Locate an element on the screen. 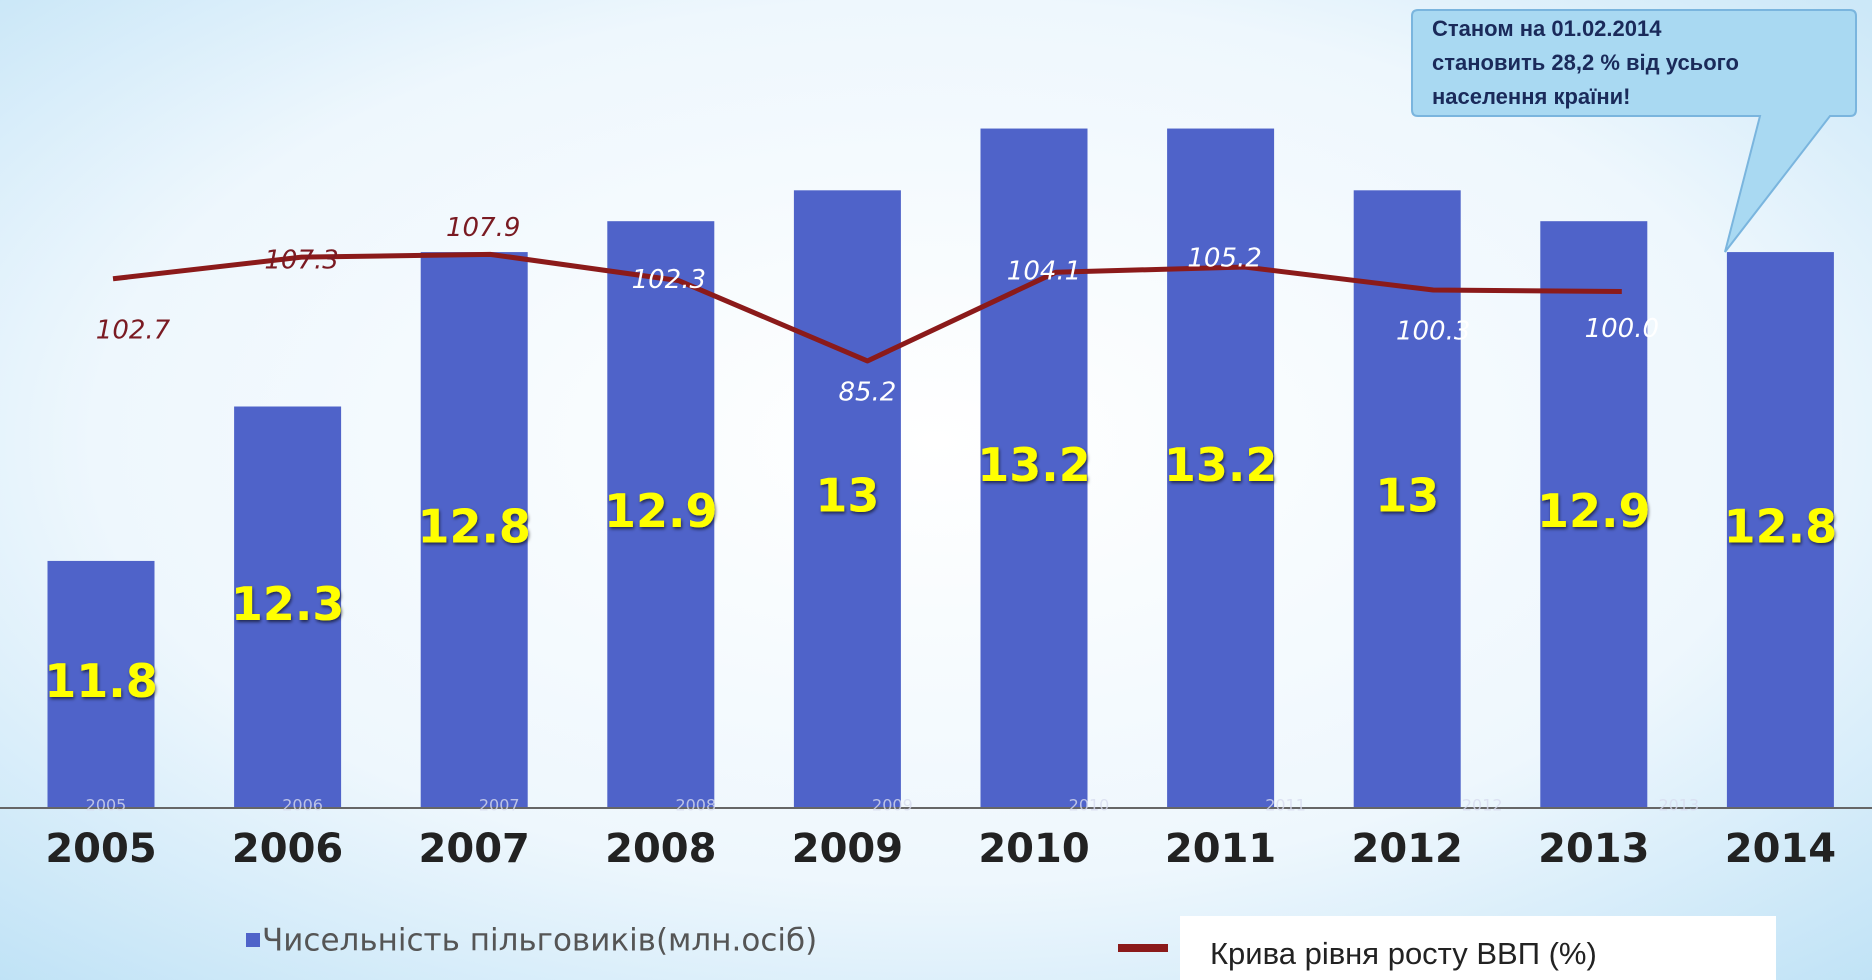  callout-text: становить 28,2 % від усього is located at coordinates (1585, 62).